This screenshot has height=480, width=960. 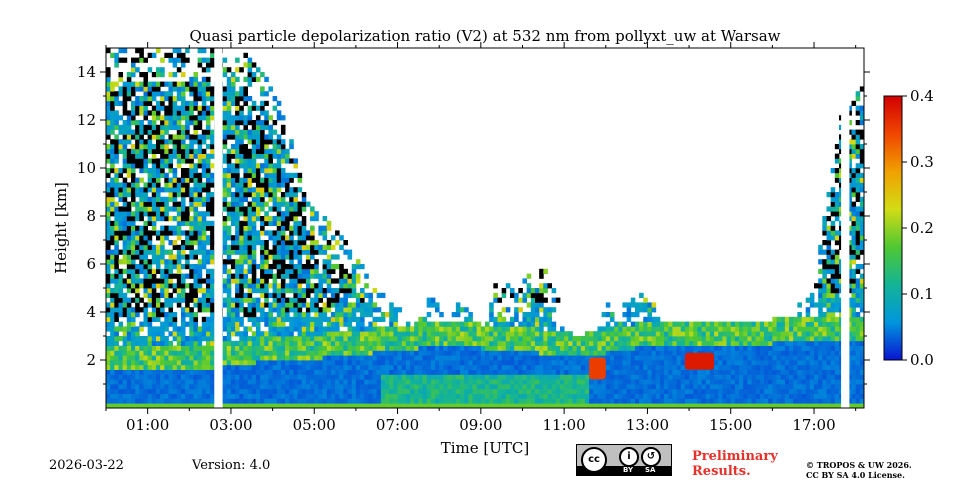 I want to click on footer-date: 2026-03-22, so click(x=86, y=465).